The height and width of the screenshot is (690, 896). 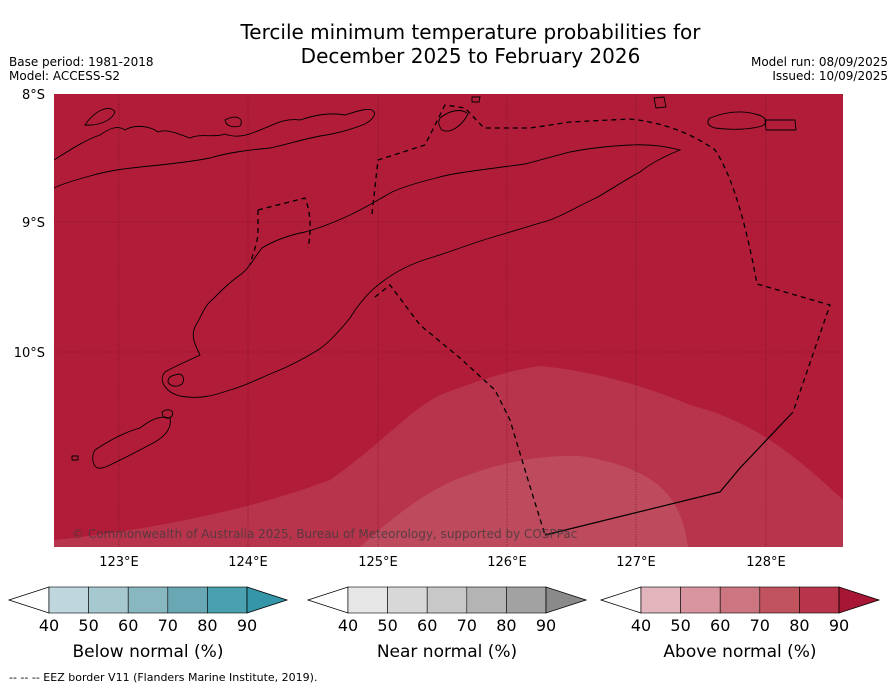 What do you see at coordinates (467, 625) in the screenshot?
I see `colorbar-near-tick: 70` at bounding box center [467, 625].